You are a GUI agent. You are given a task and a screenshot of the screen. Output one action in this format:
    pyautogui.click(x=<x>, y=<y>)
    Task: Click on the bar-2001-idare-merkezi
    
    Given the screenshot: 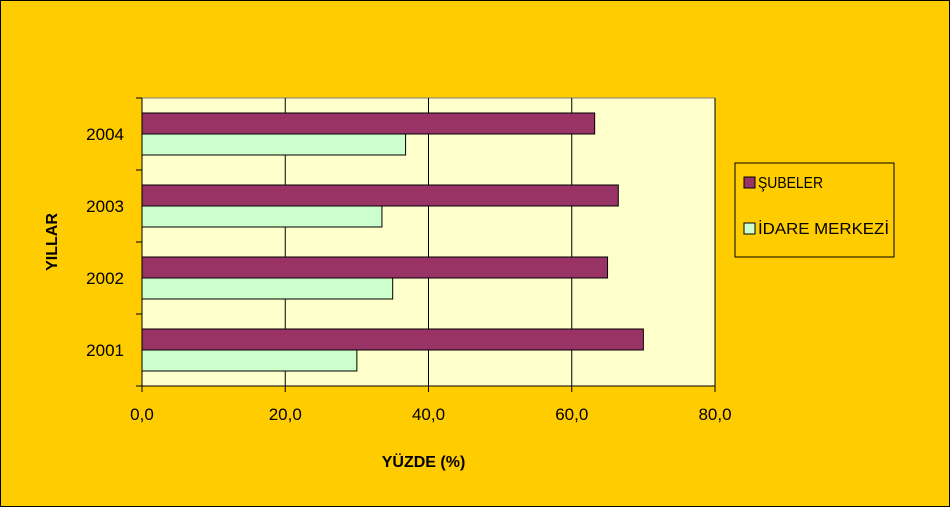 What is the action you would take?
    pyautogui.click(x=249, y=360)
    